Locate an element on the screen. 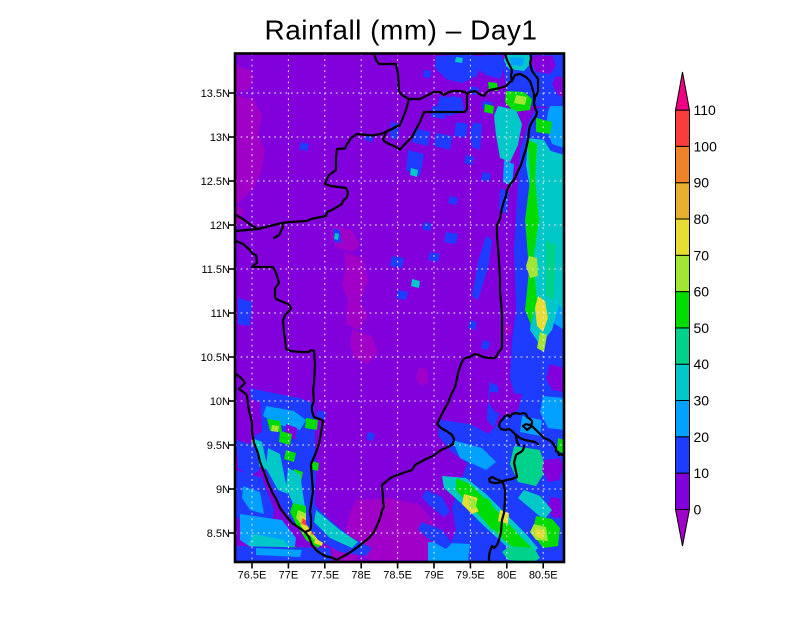  svg-text: 9N is located at coordinates (223, 490).